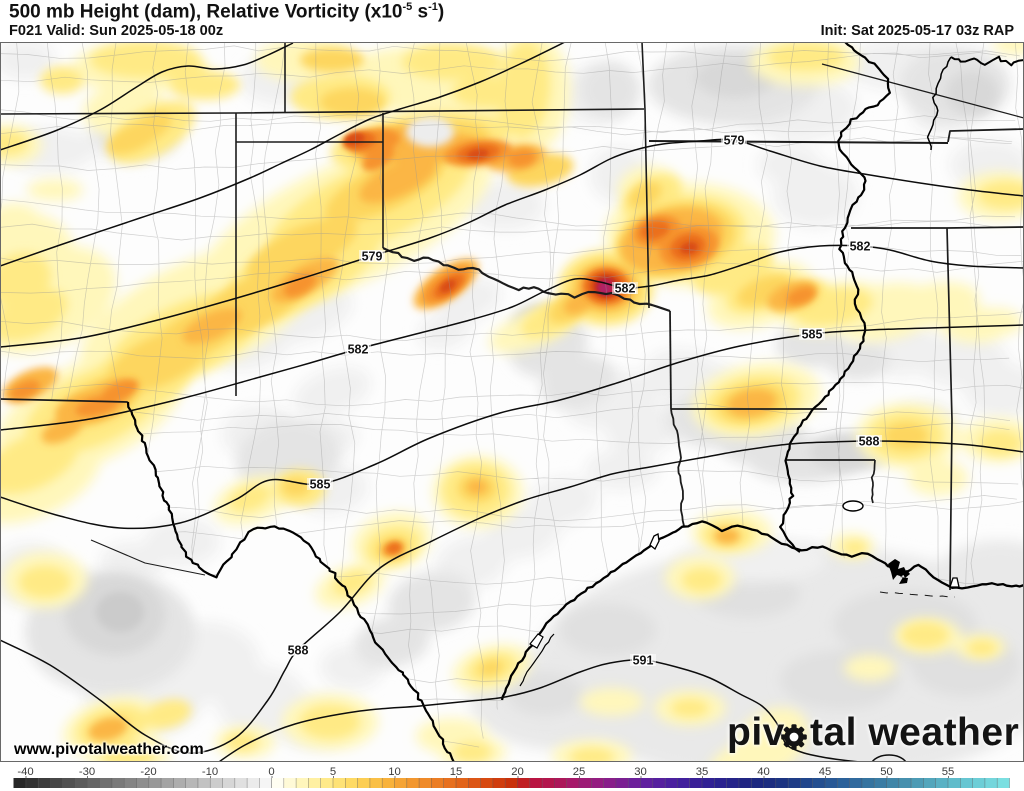 The height and width of the screenshot is (791, 1024). I want to click on svg-text: -10, so click(210, 772).